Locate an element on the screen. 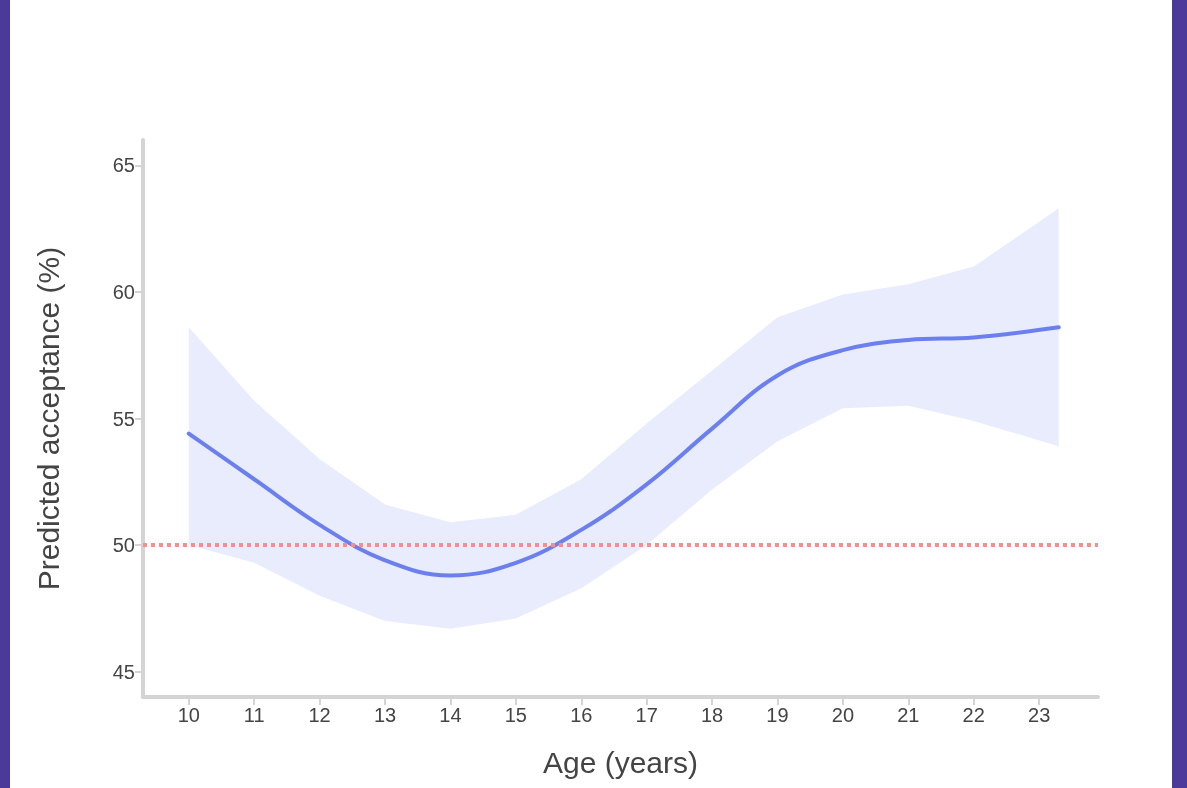 This screenshot has height=788, width=1187. x-tick-label: 12 is located at coordinates (319, 715).